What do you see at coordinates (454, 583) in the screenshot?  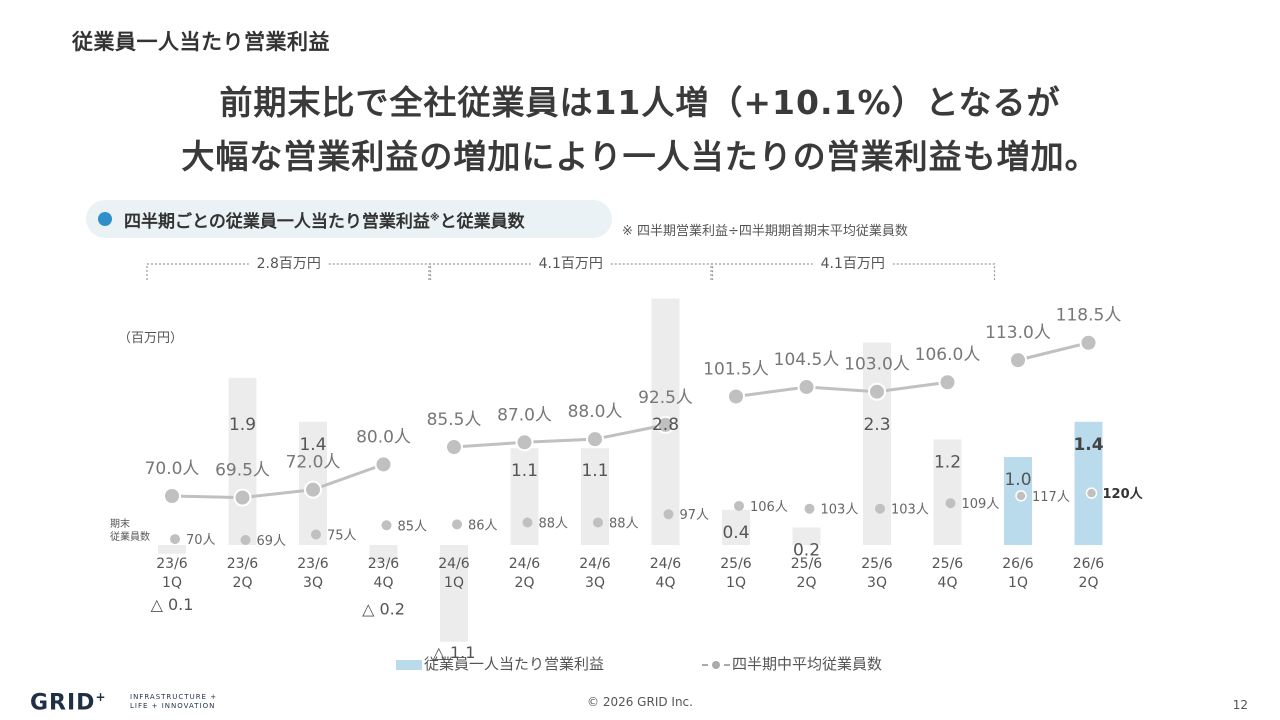 I see `category-q-label-4: 1Q` at bounding box center [454, 583].